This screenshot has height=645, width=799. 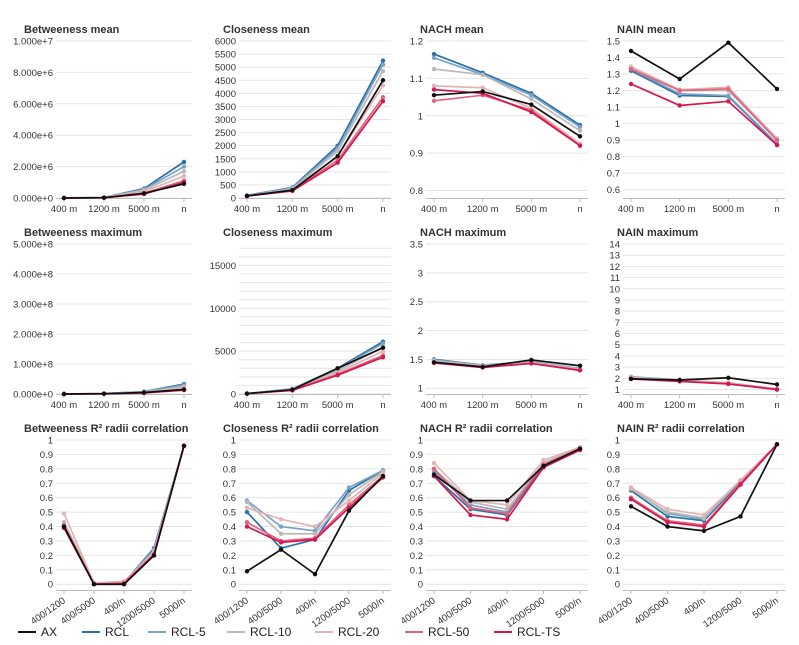 What do you see at coordinates (452, 30) in the screenshot?
I see `panel-title: NACH mean` at bounding box center [452, 30].